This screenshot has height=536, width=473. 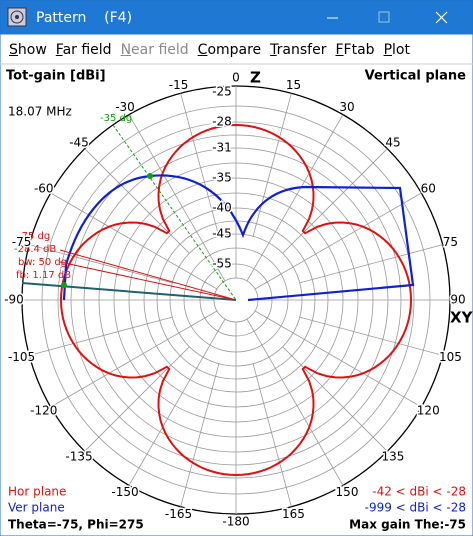 I want to click on app-icon, so click(x=17, y=17).